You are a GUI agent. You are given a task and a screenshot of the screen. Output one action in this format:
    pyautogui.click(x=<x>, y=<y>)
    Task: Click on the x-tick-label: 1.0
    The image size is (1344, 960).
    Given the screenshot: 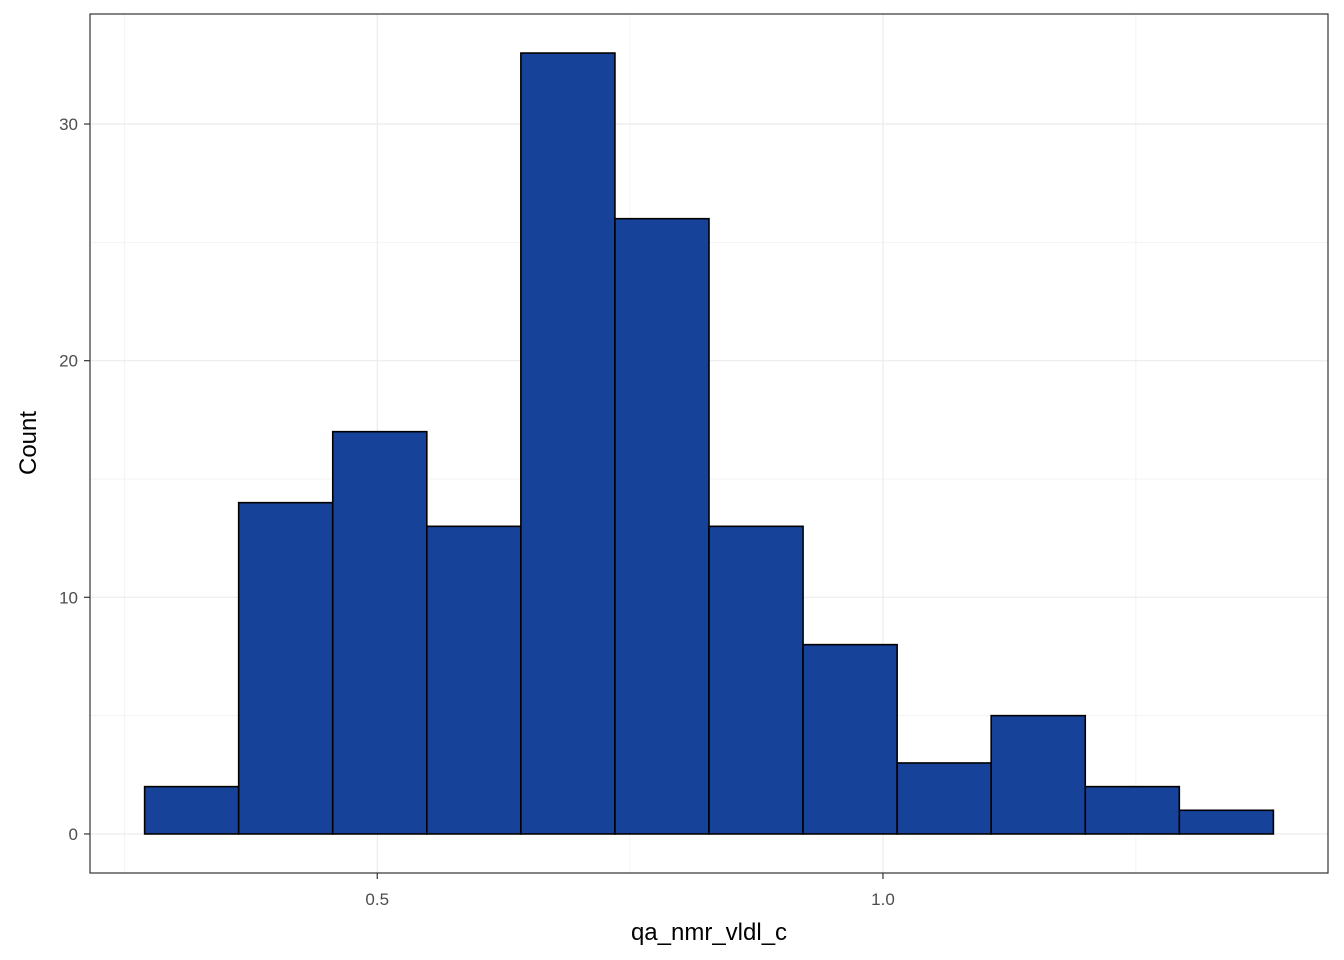 What is the action you would take?
    pyautogui.click(x=883, y=899)
    